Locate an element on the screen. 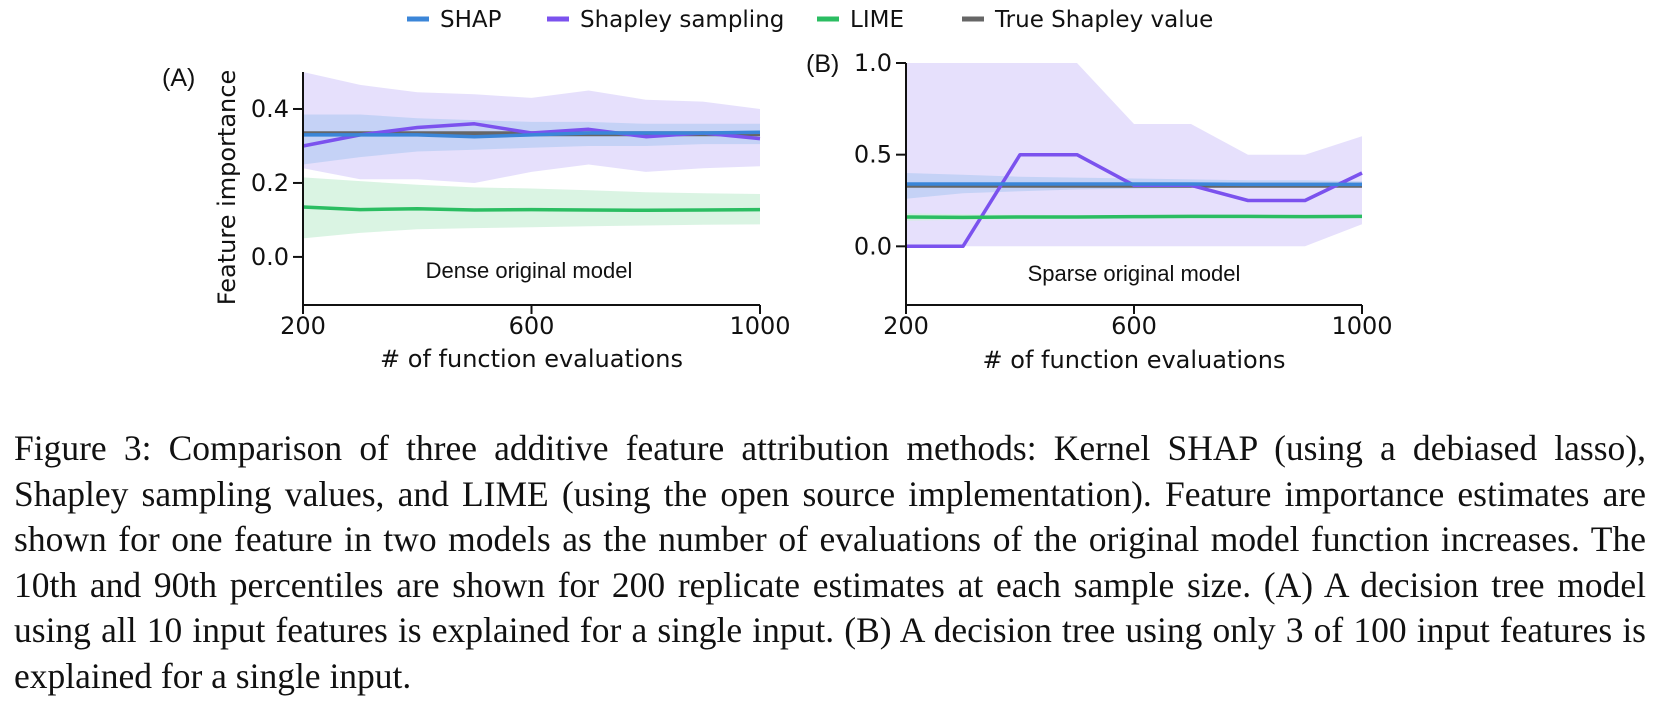  panel-a-y-tick-label: 0.2 is located at coordinates (270, 183).